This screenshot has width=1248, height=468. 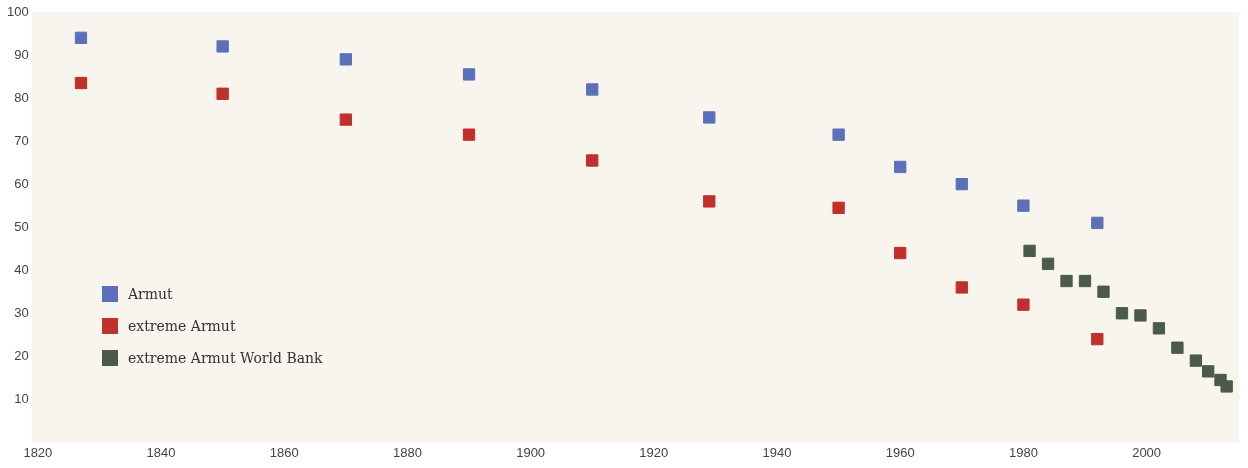 I want to click on x-tick-label: 1820, so click(x=38, y=452).